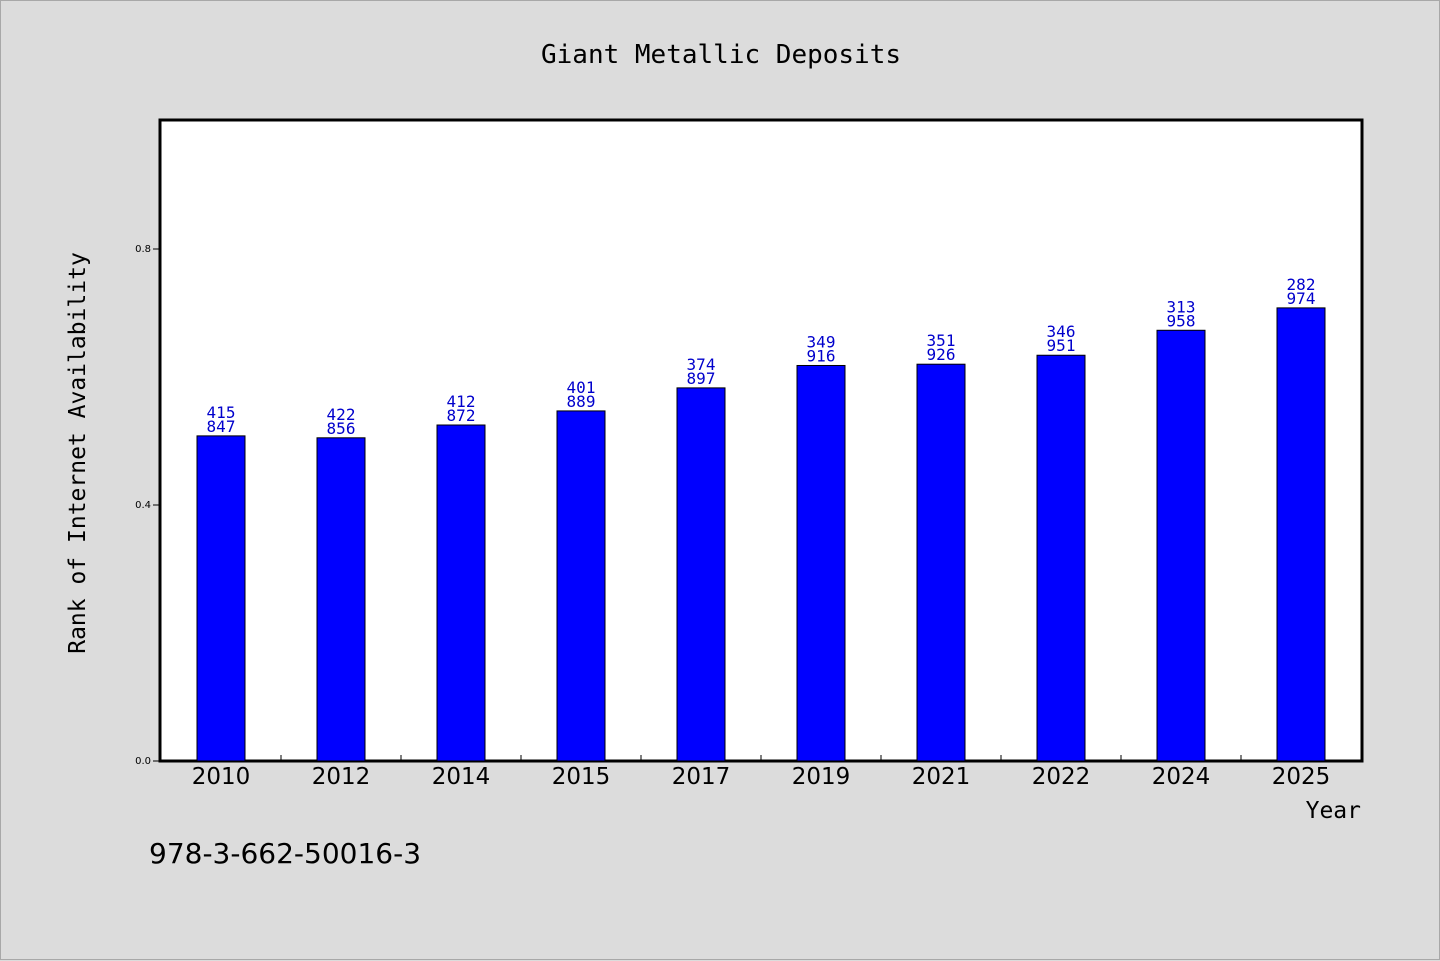  Describe the element at coordinates (821, 355) in the screenshot. I see `bar-label-bottom: 916` at that location.